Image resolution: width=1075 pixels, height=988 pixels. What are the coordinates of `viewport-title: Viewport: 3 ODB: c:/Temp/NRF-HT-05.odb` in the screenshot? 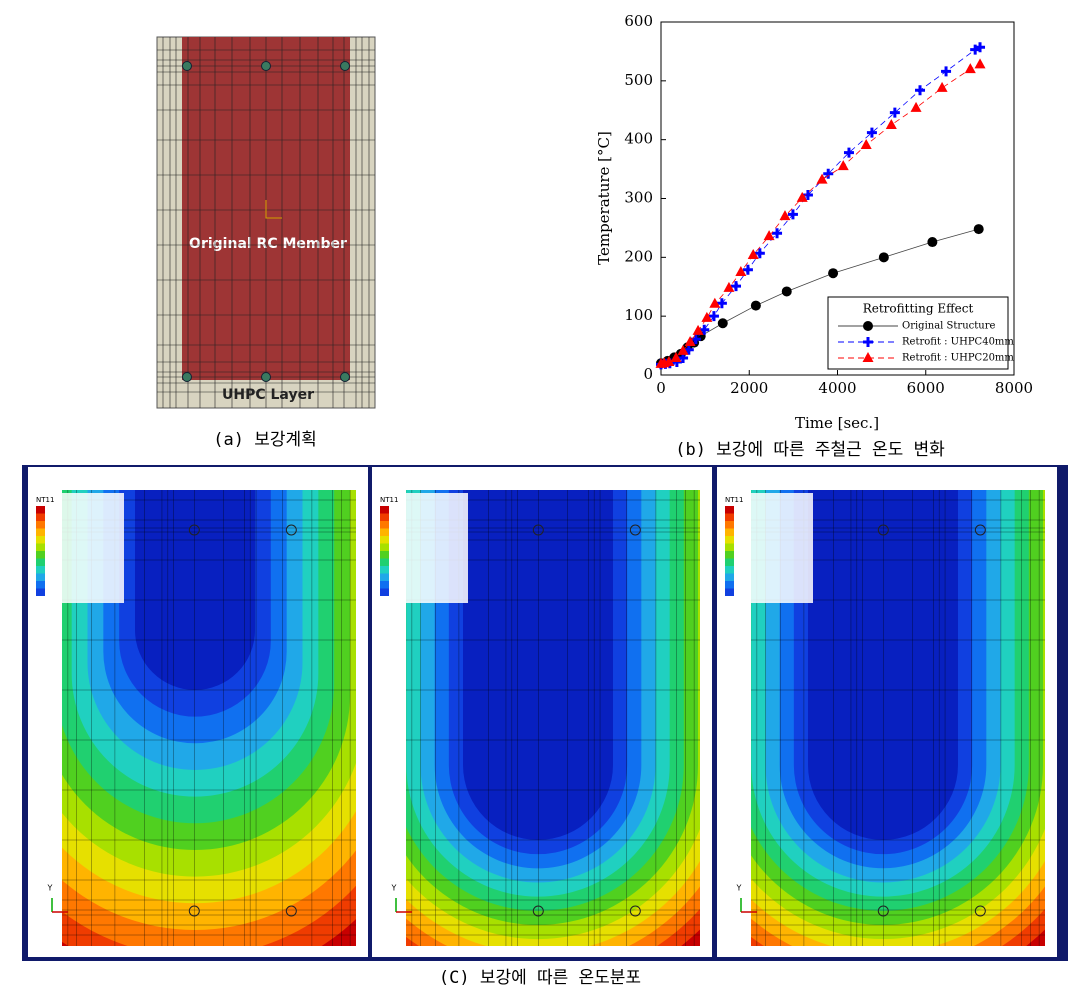 It's located at (886, 475).